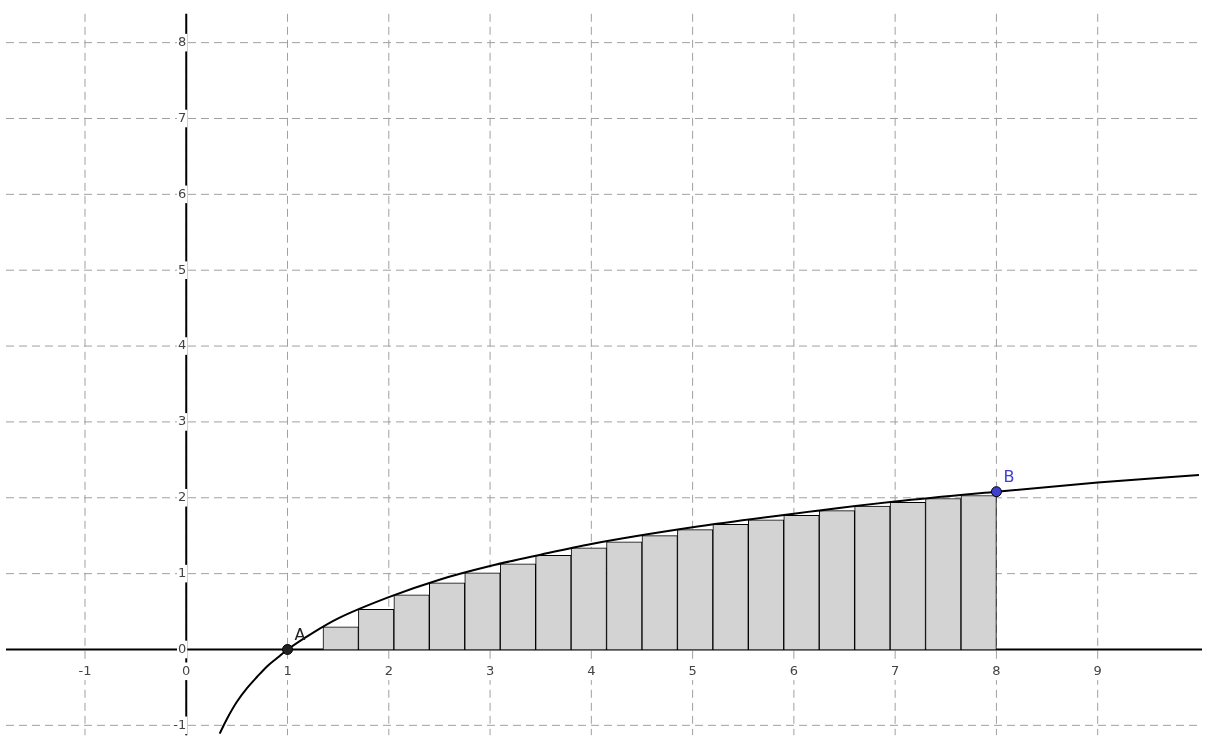 This screenshot has width=1208, height=749. Describe the element at coordinates (591, 670) in the screenshot. I see `x-tick-label: 4` at that location.